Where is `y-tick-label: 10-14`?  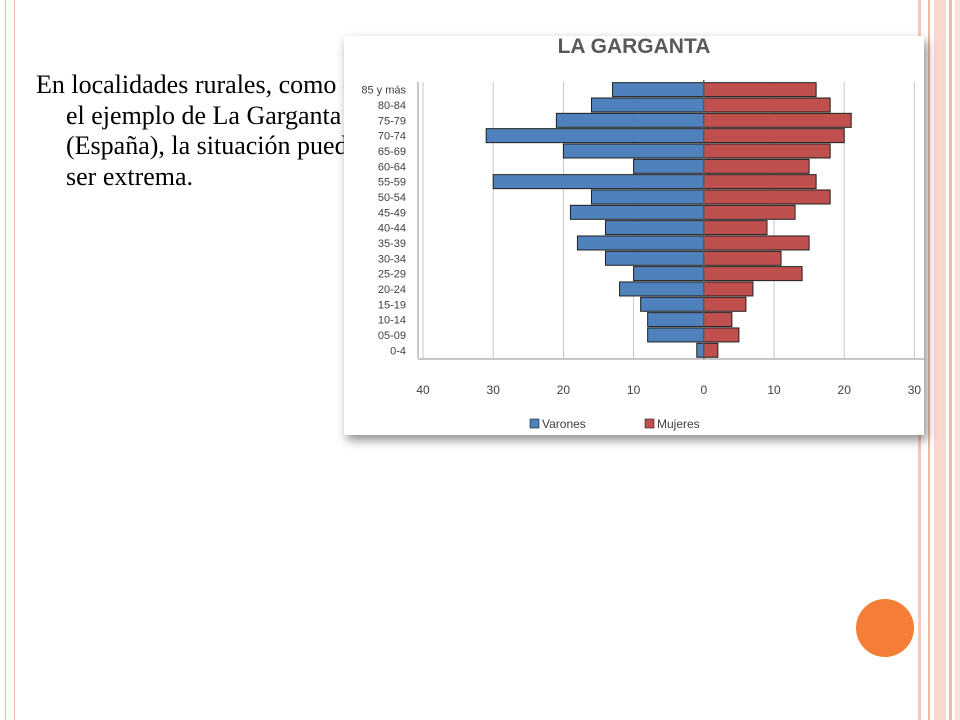 y-tick-label: 10-14 is located at coordinates (392, 321).